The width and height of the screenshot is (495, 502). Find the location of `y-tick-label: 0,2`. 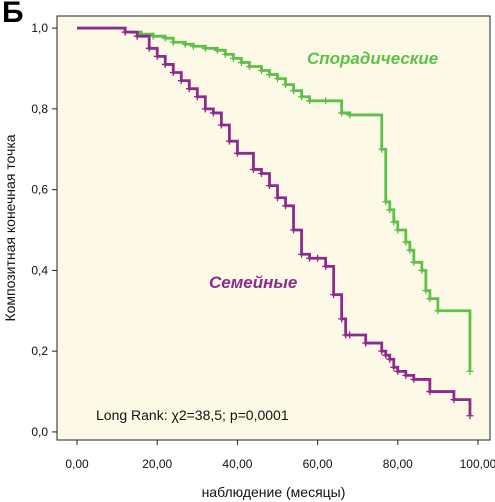

y-tick-label: 0,2 is located at coordinates (39, 351).